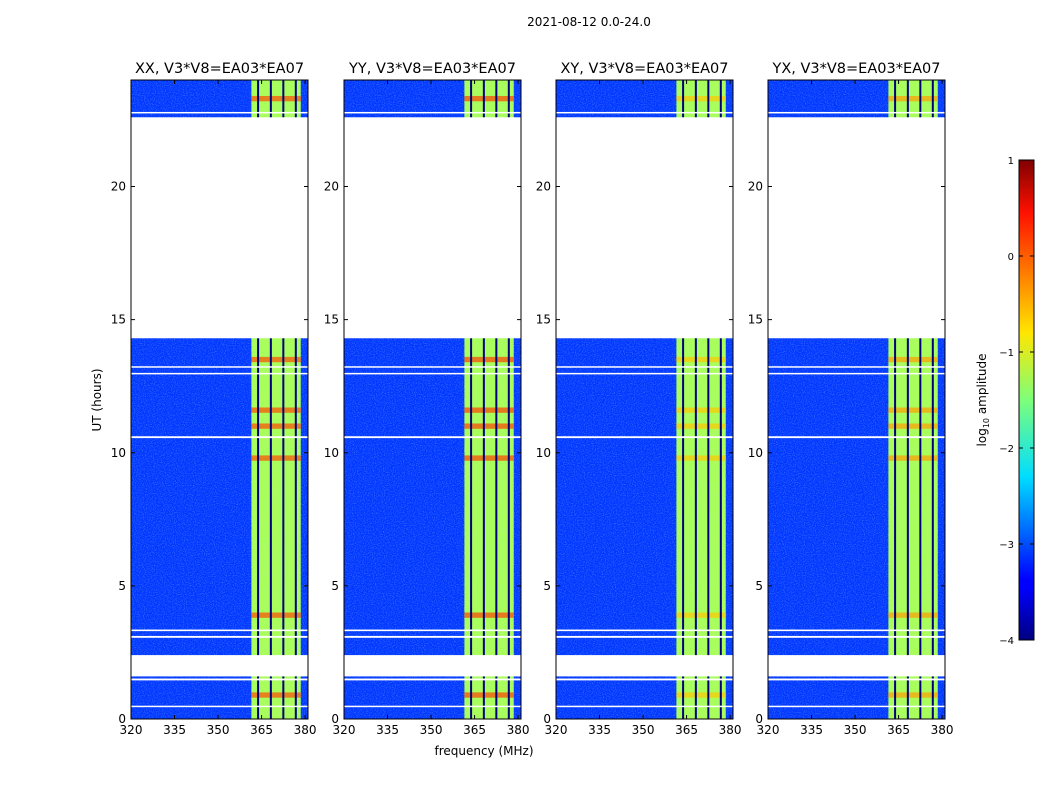 The height and width of the screenshot is (800, 1050). Describe the element at coordinates (432, 69) in the screenshot. I see `panel-title: YY, V3*V8=EA03*EA07` at that location.